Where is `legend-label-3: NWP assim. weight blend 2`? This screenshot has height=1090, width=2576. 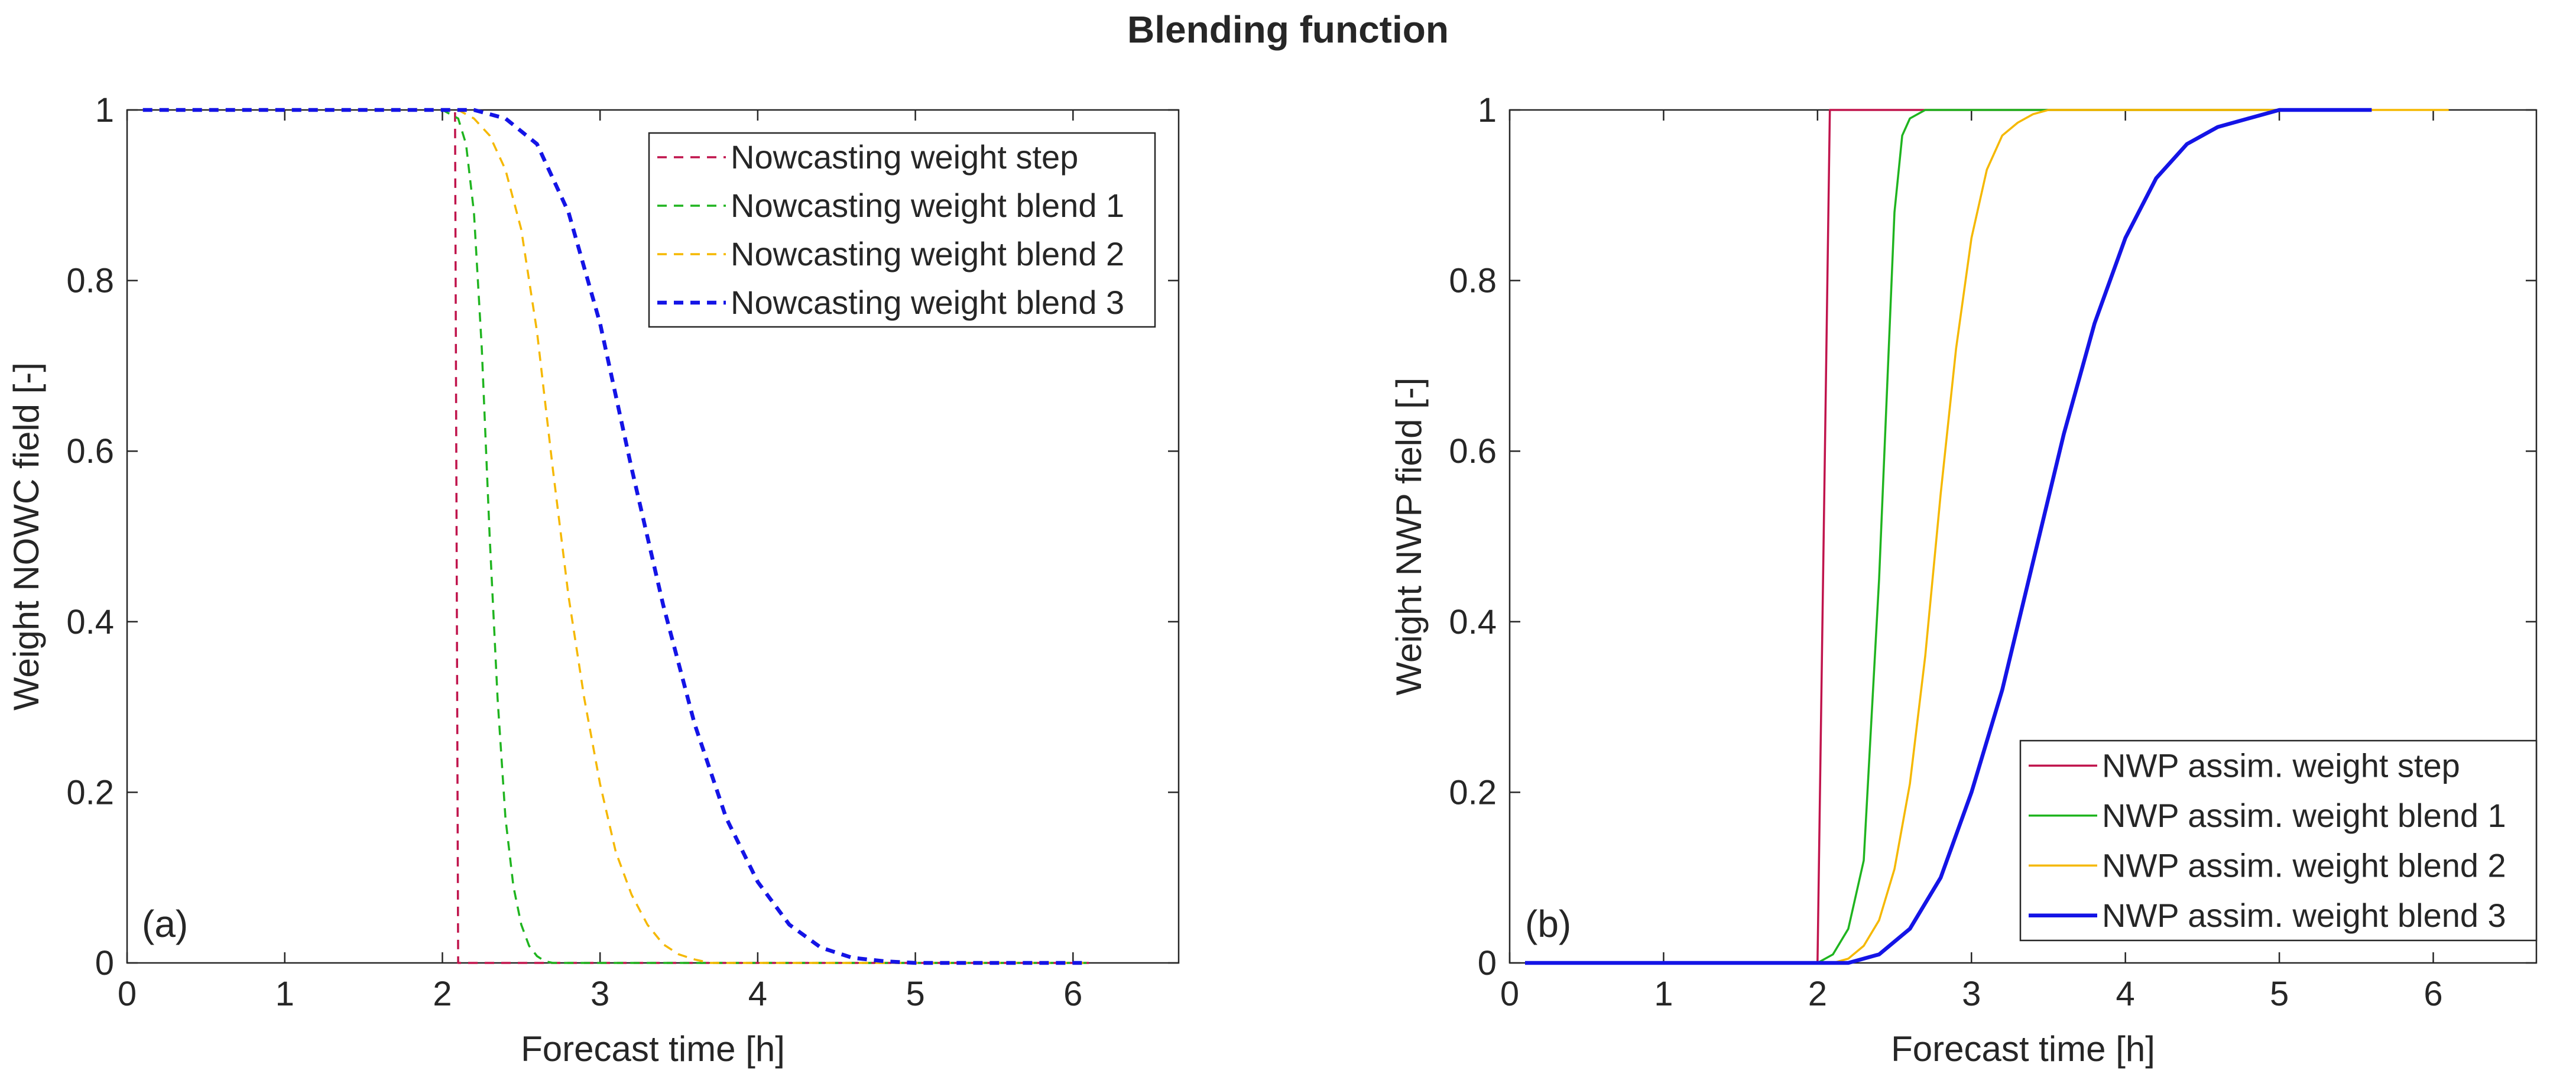
legend-label-3: NWP assim. weight blend 2 is located at coordinates (2304, 865).